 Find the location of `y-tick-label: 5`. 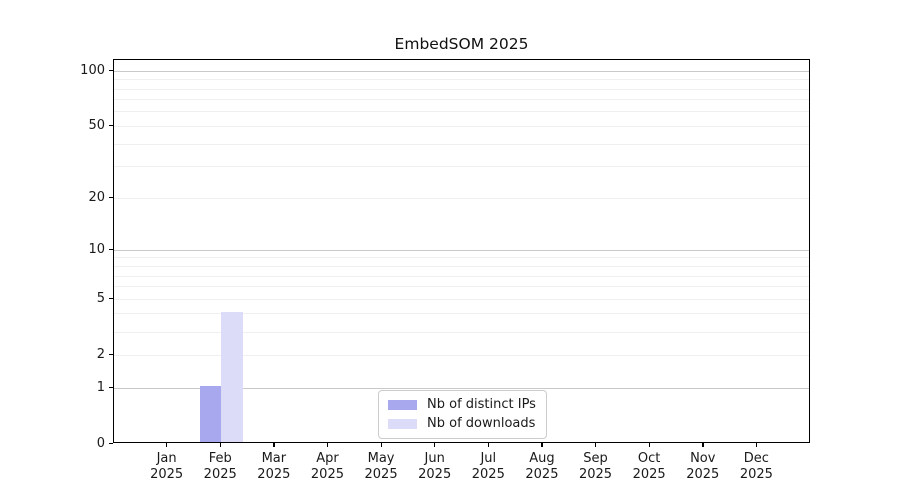

y-tick-label: 5 is located at coordinates (100, 298).